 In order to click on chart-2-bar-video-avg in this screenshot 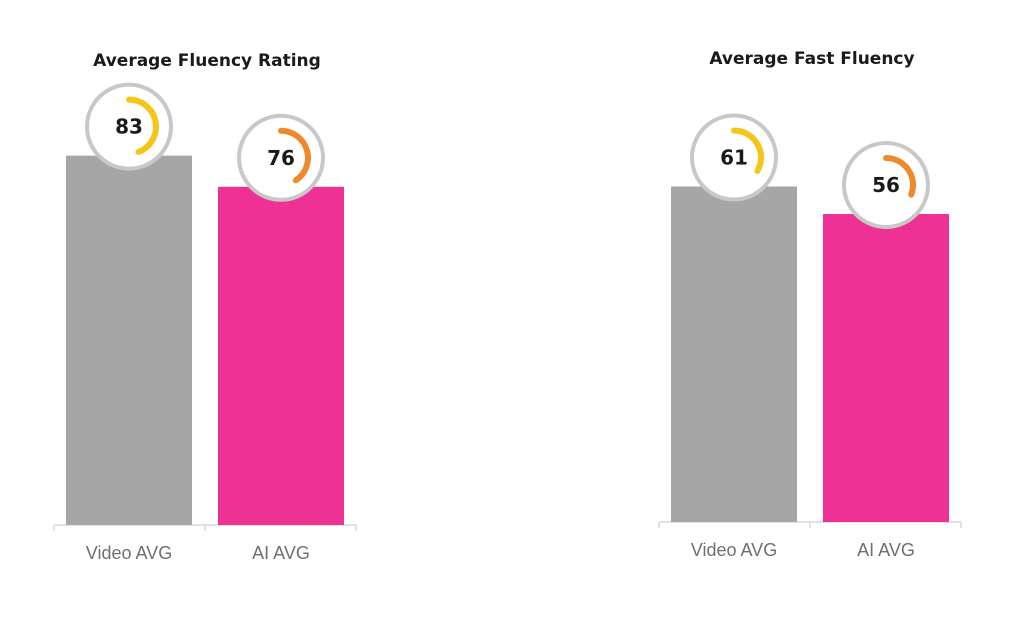, I will do `click(734, 354)`.